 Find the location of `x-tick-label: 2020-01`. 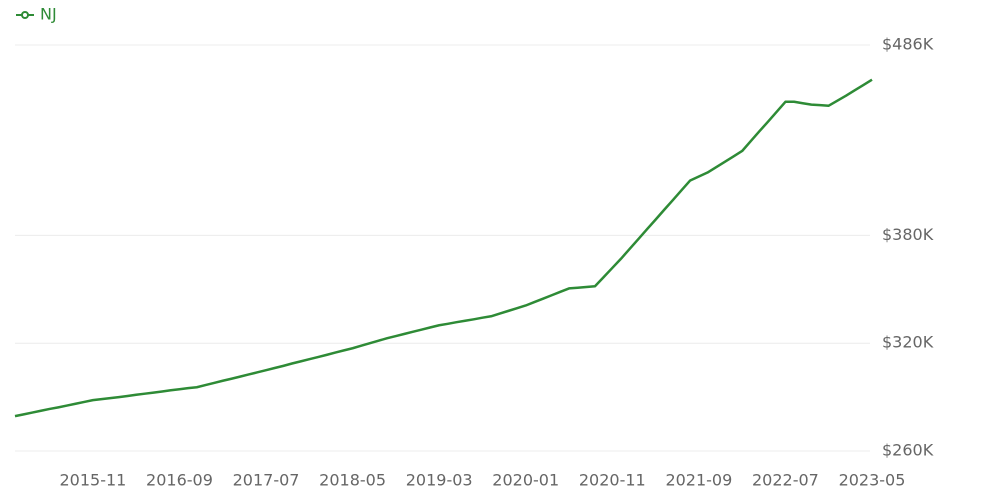

x-tick-label: 2020-01 is located at coordinates (525, 480).